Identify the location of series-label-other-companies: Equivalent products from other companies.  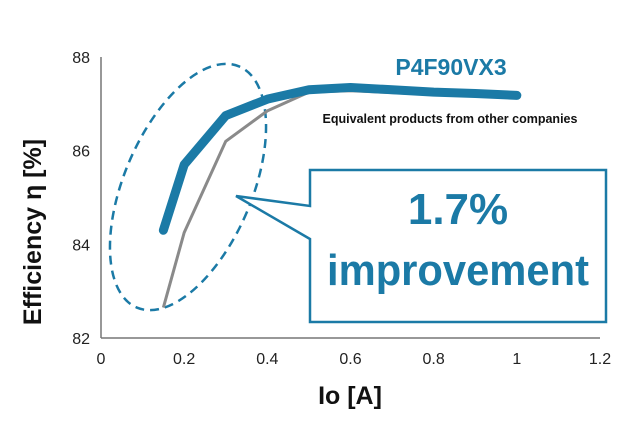
(450, 119).